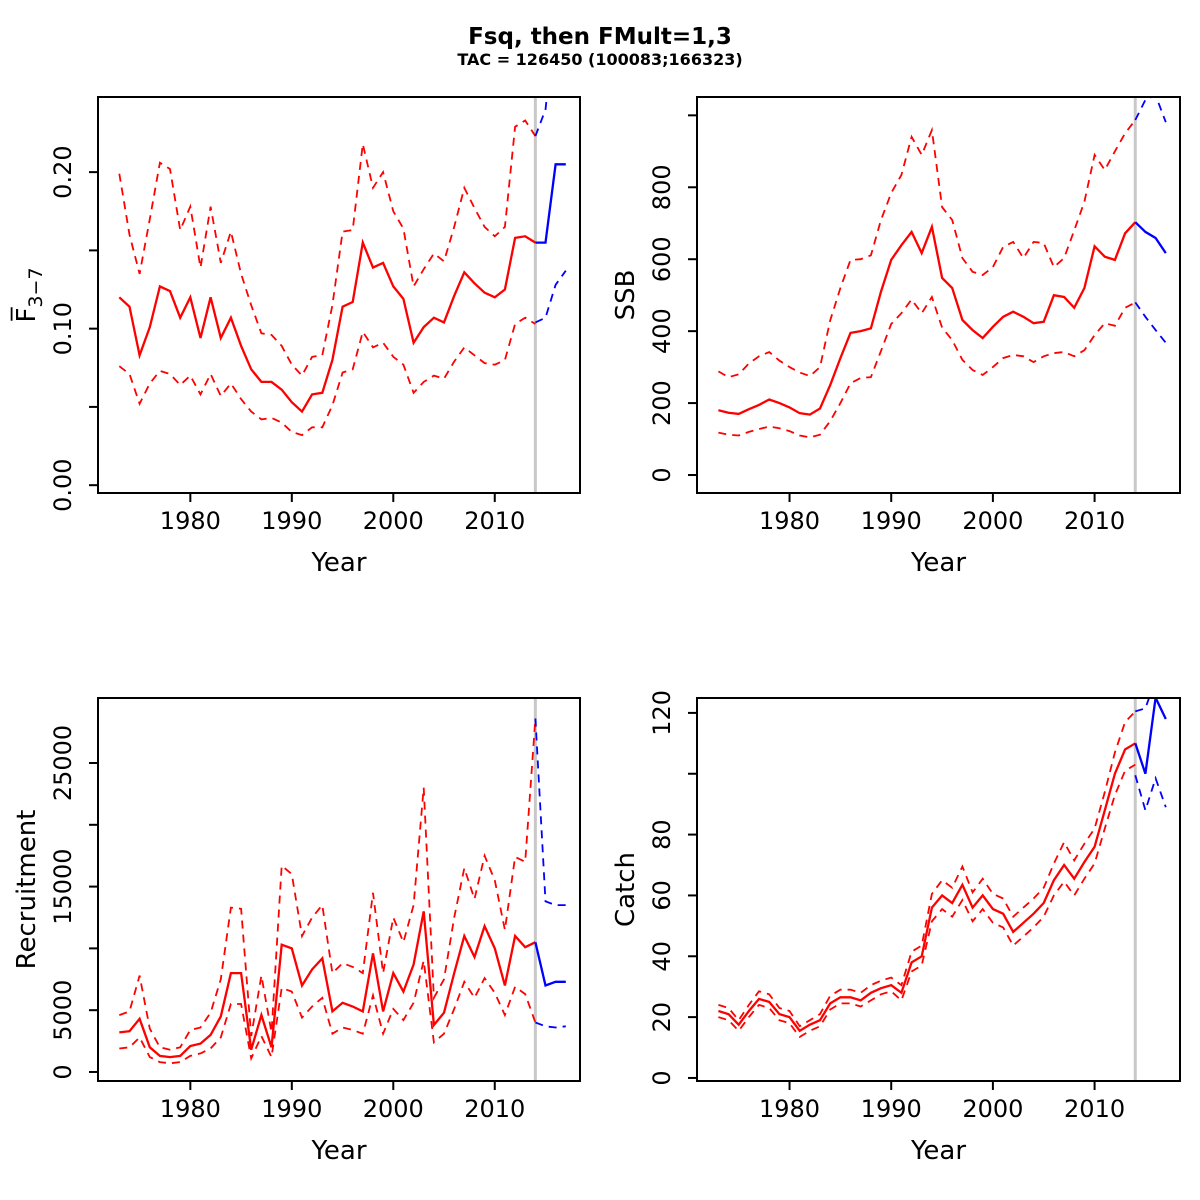 The height and width of the screenshot is (1200, 1200). I want to click on f37-forecast-median-line, so click(550, 203).